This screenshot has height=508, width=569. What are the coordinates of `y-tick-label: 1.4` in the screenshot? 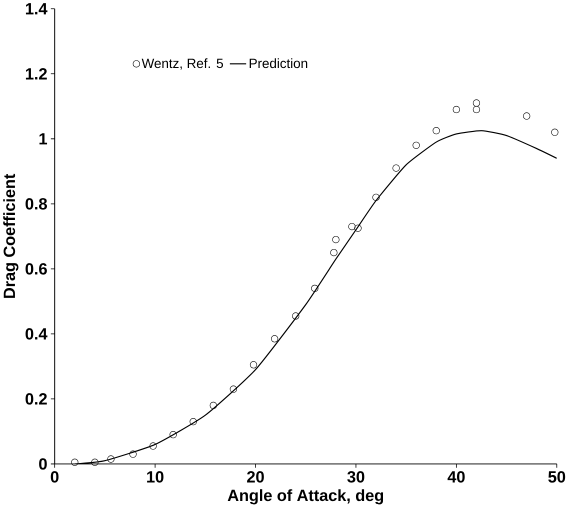 It's located at (37, 9).